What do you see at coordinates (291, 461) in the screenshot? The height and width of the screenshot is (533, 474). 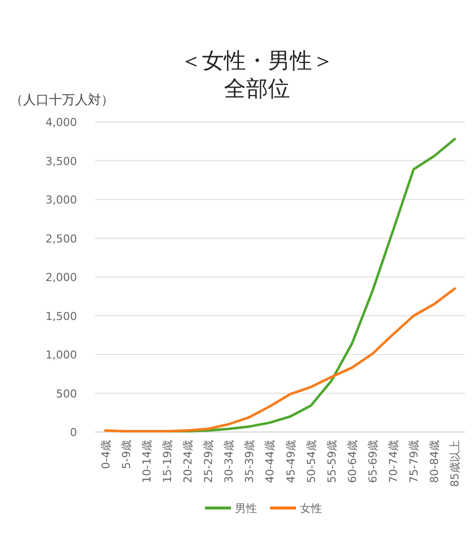 I see `x-tick-label: 45-49歳` at bounding box center [291, 461].